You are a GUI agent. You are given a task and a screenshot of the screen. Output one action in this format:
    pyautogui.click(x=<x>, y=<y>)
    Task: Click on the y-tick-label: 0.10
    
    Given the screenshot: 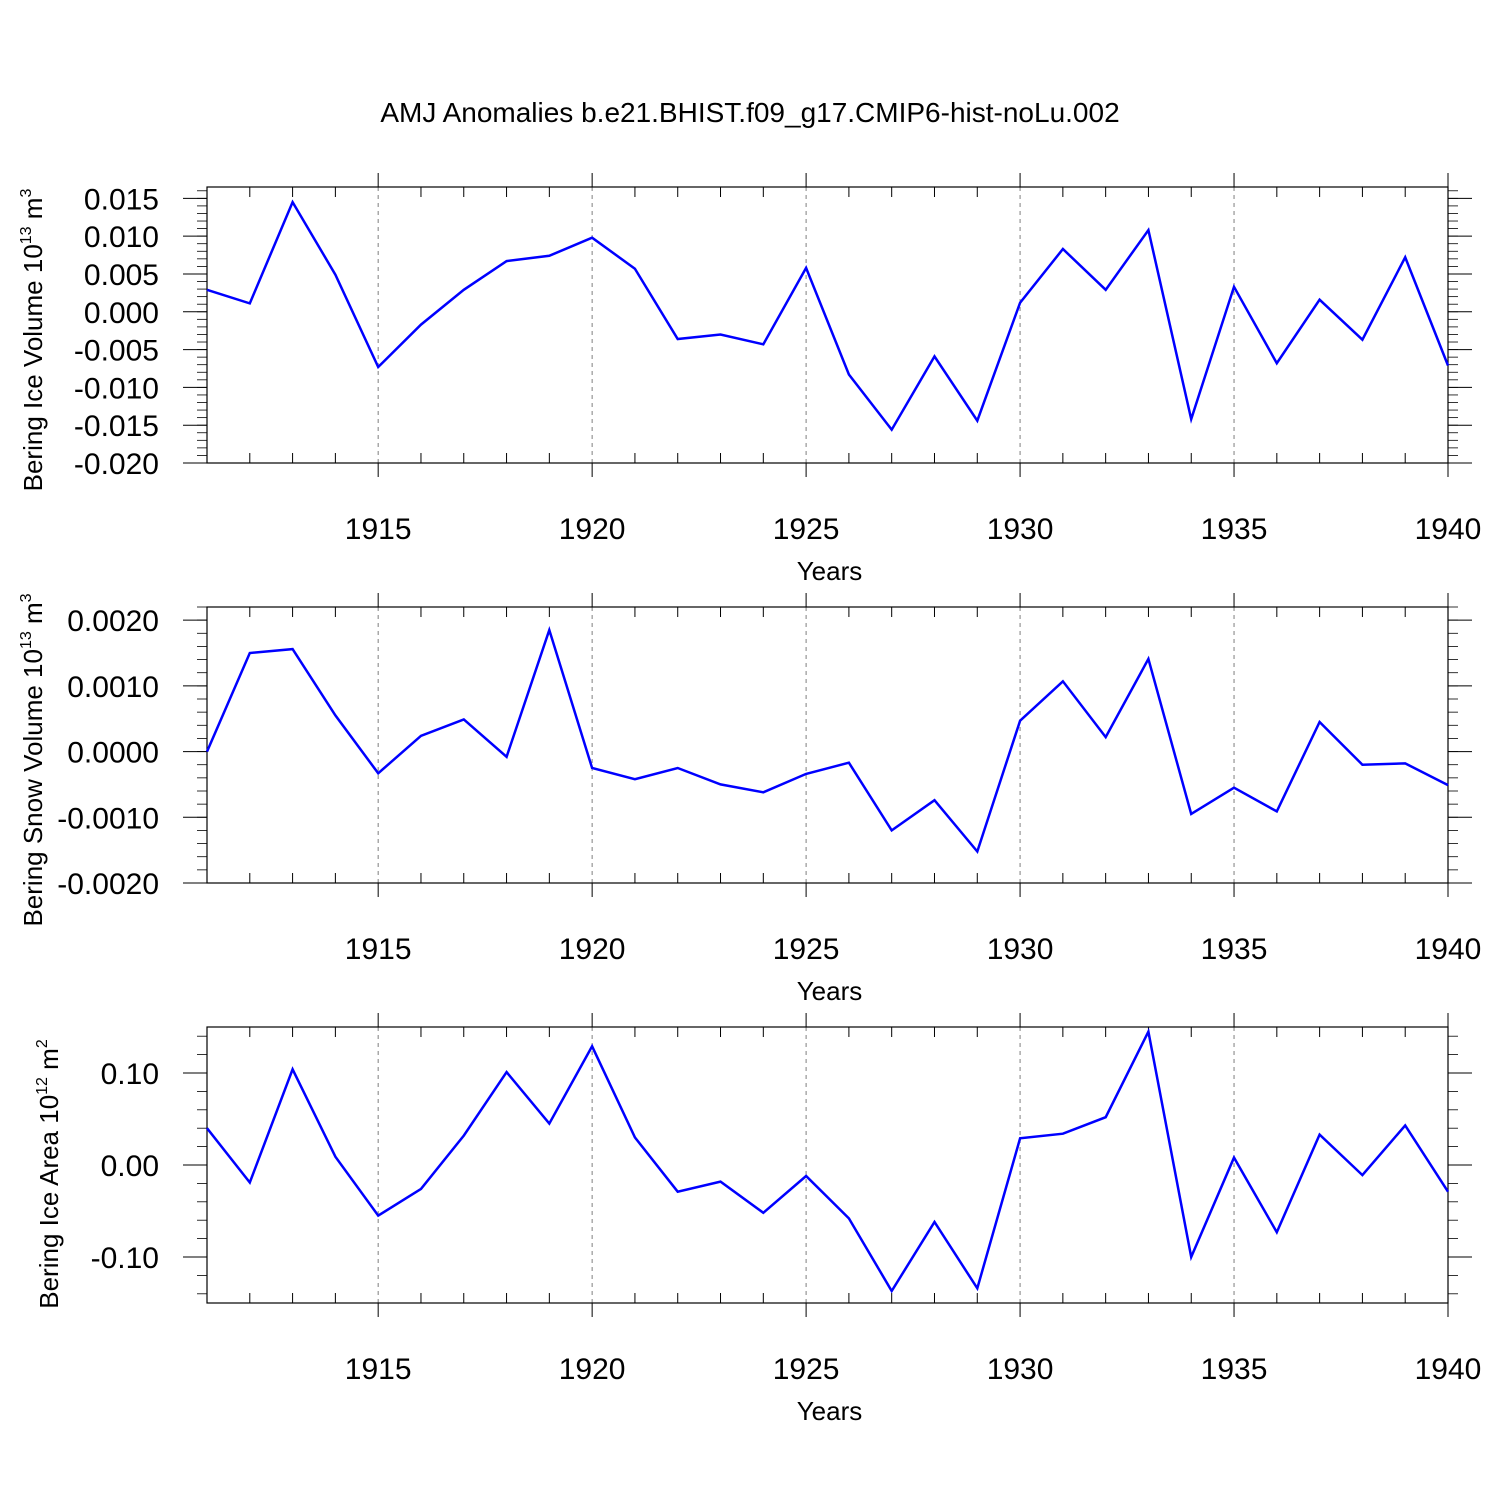 What is the action you would take?
    pyautogui.click(x=130, y=1074)
    